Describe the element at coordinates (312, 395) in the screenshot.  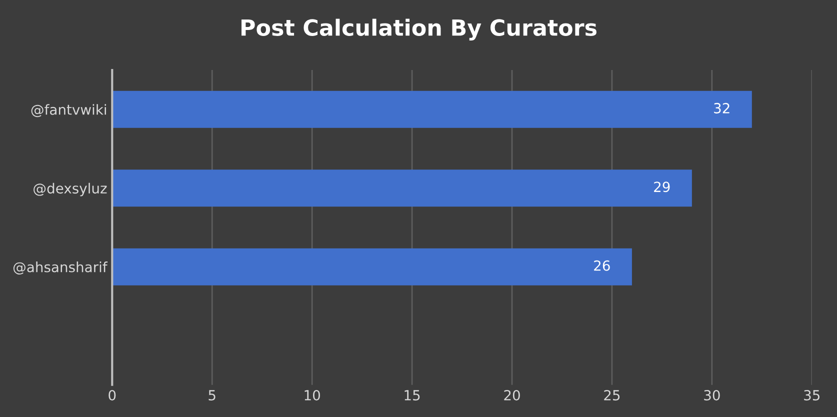
I see `x-tick-label: 10` at that location.